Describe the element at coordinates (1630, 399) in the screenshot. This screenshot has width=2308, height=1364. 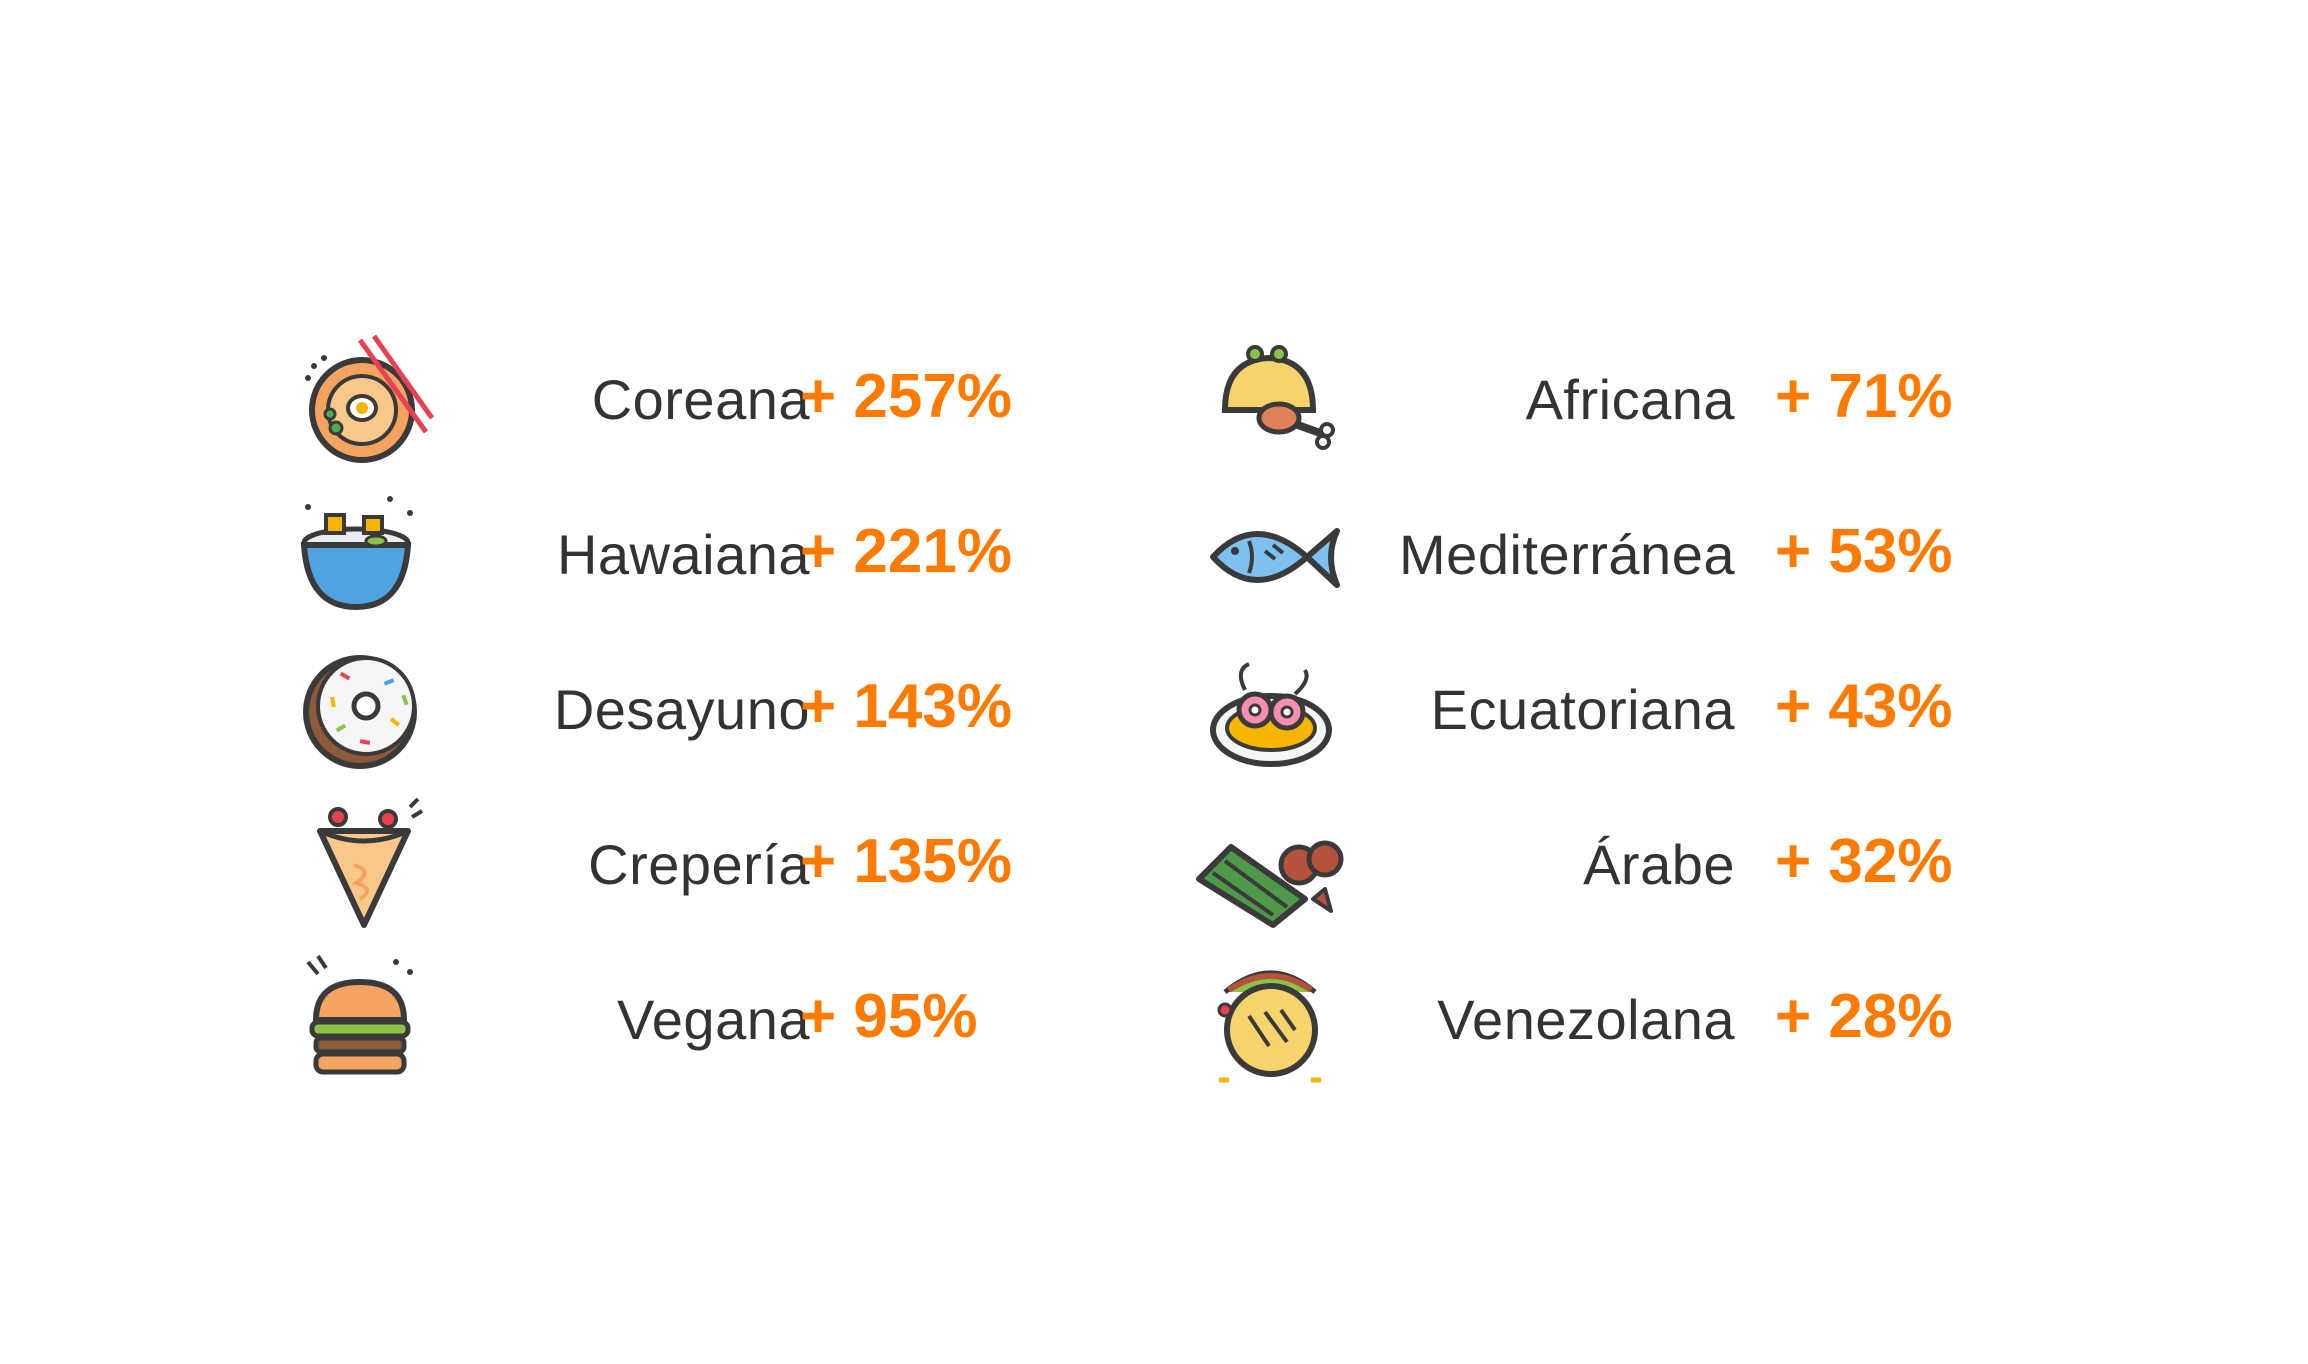
I see `cuisine-name: Africana` at that location.